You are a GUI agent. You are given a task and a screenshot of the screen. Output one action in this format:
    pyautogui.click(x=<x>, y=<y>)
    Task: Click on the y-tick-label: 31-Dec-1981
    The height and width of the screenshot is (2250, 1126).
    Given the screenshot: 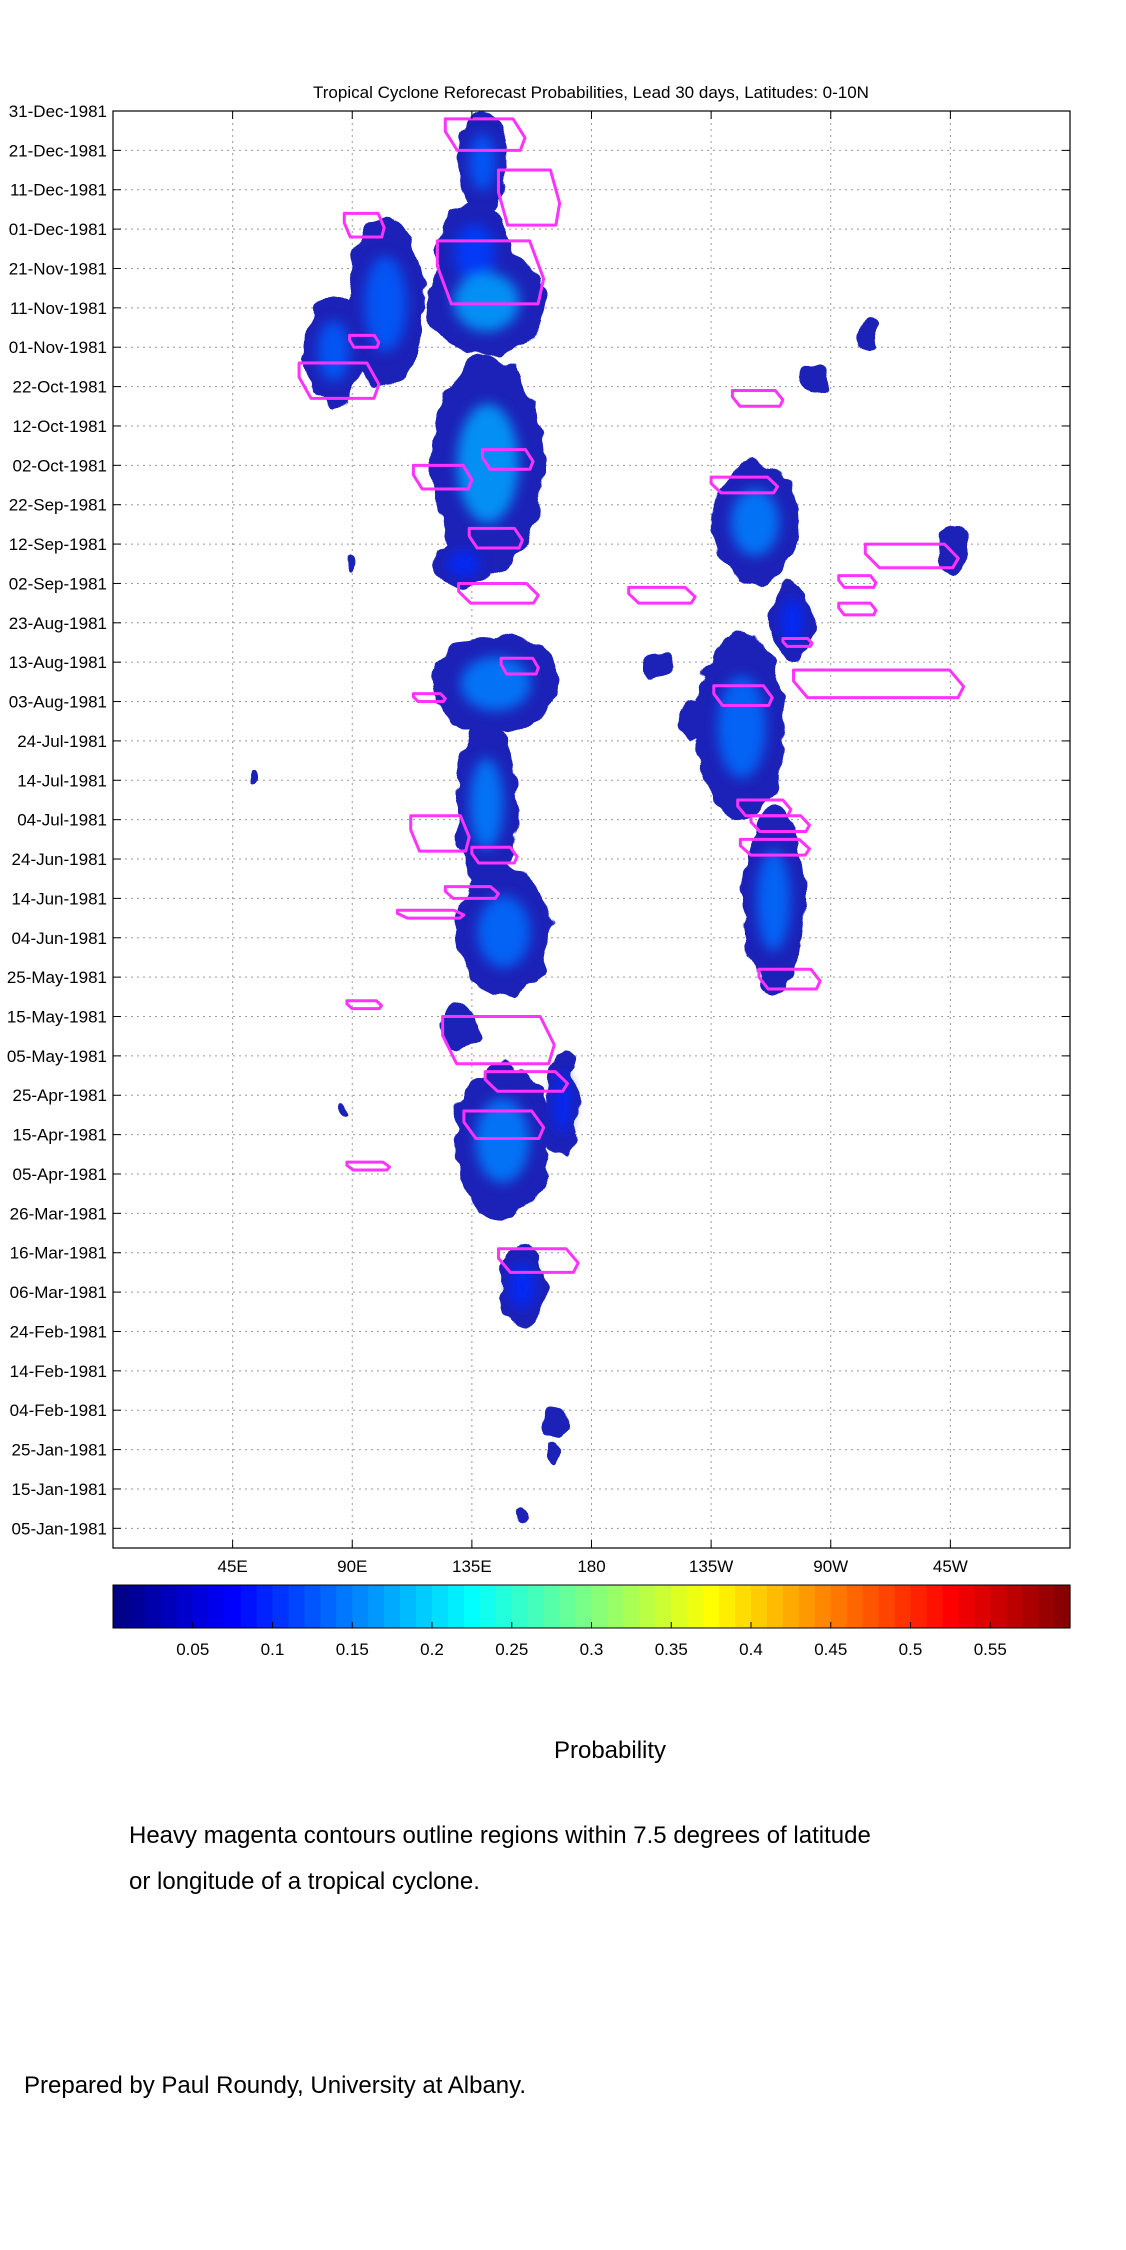 What is the action you would take?
    pyautogui.click(x=58, y=111)
    